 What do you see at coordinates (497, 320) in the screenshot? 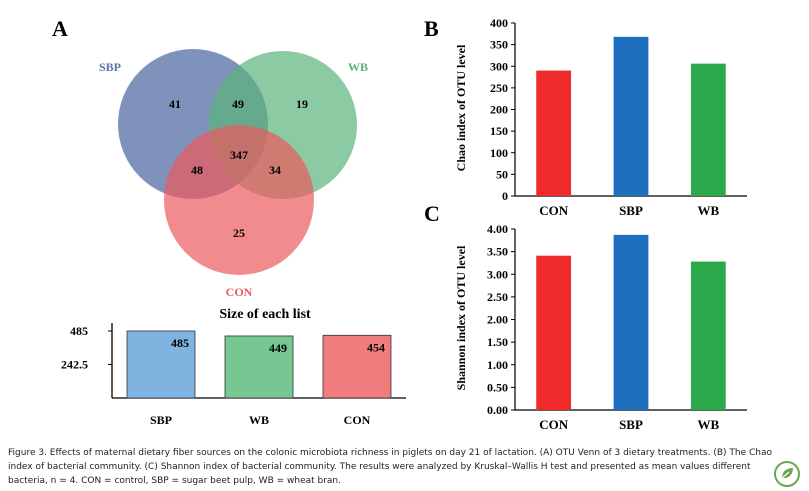
I see `shannon-y-tick-label: 2.00` at bounding box center [497, 320].